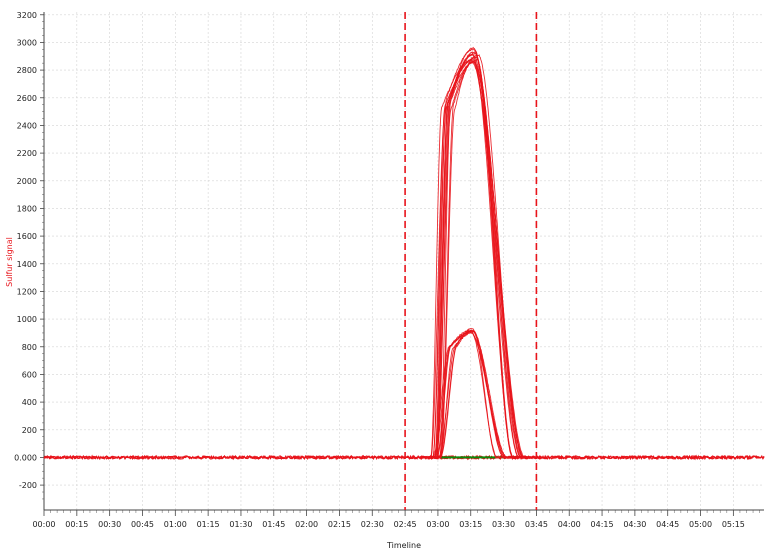 Image resolution: width=781 pixels, height=553 pixels. What do you see at coordinates (9, 262) in the screenshot?
I see `y-axis-label: Sulfur signal` at bounding box center [9, 262].